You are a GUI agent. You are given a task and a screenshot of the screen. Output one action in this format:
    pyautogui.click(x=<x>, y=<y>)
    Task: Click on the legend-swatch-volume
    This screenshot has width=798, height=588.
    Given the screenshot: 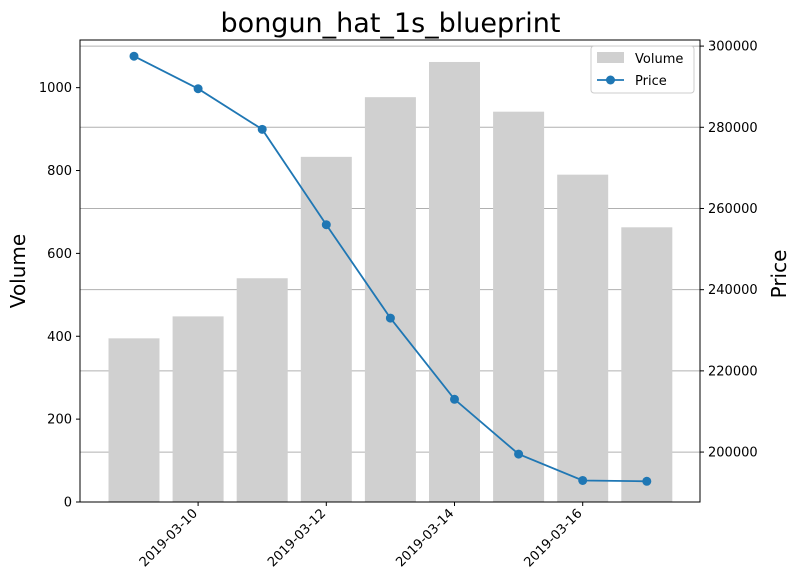 What is the action you would take?
    pyautogui.click(x=610, y=57)
    